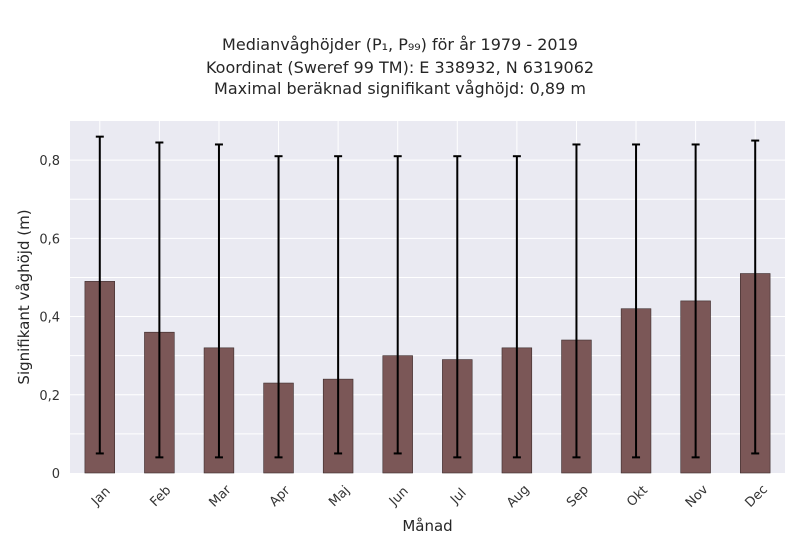 This screenshot has width=800, height=550. I want to click on x-axis-label: Månad, so click(427, 526).